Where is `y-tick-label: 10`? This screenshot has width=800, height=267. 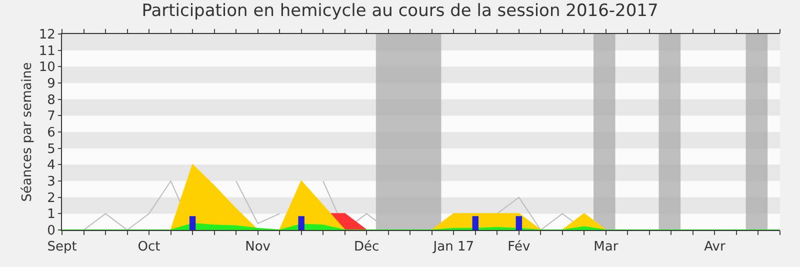 y-tick-label: 10 is located at coordinates (47, 68).